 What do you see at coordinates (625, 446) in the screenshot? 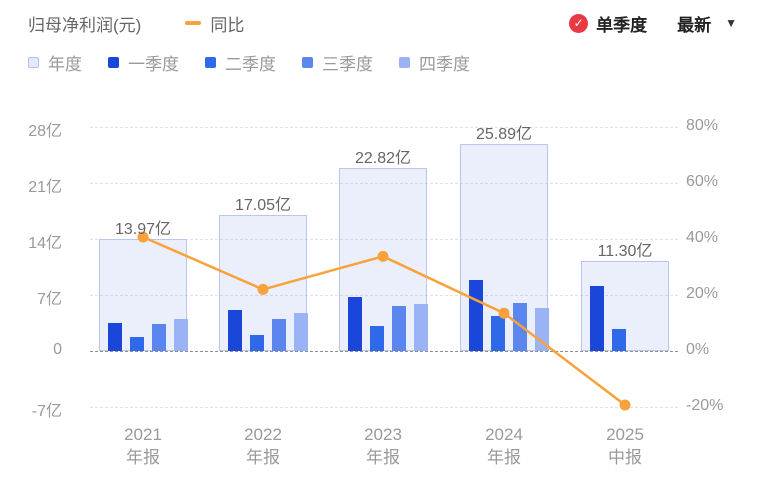
I see `x-axis-label: 2025 中报` at bounding box center [625, 446].